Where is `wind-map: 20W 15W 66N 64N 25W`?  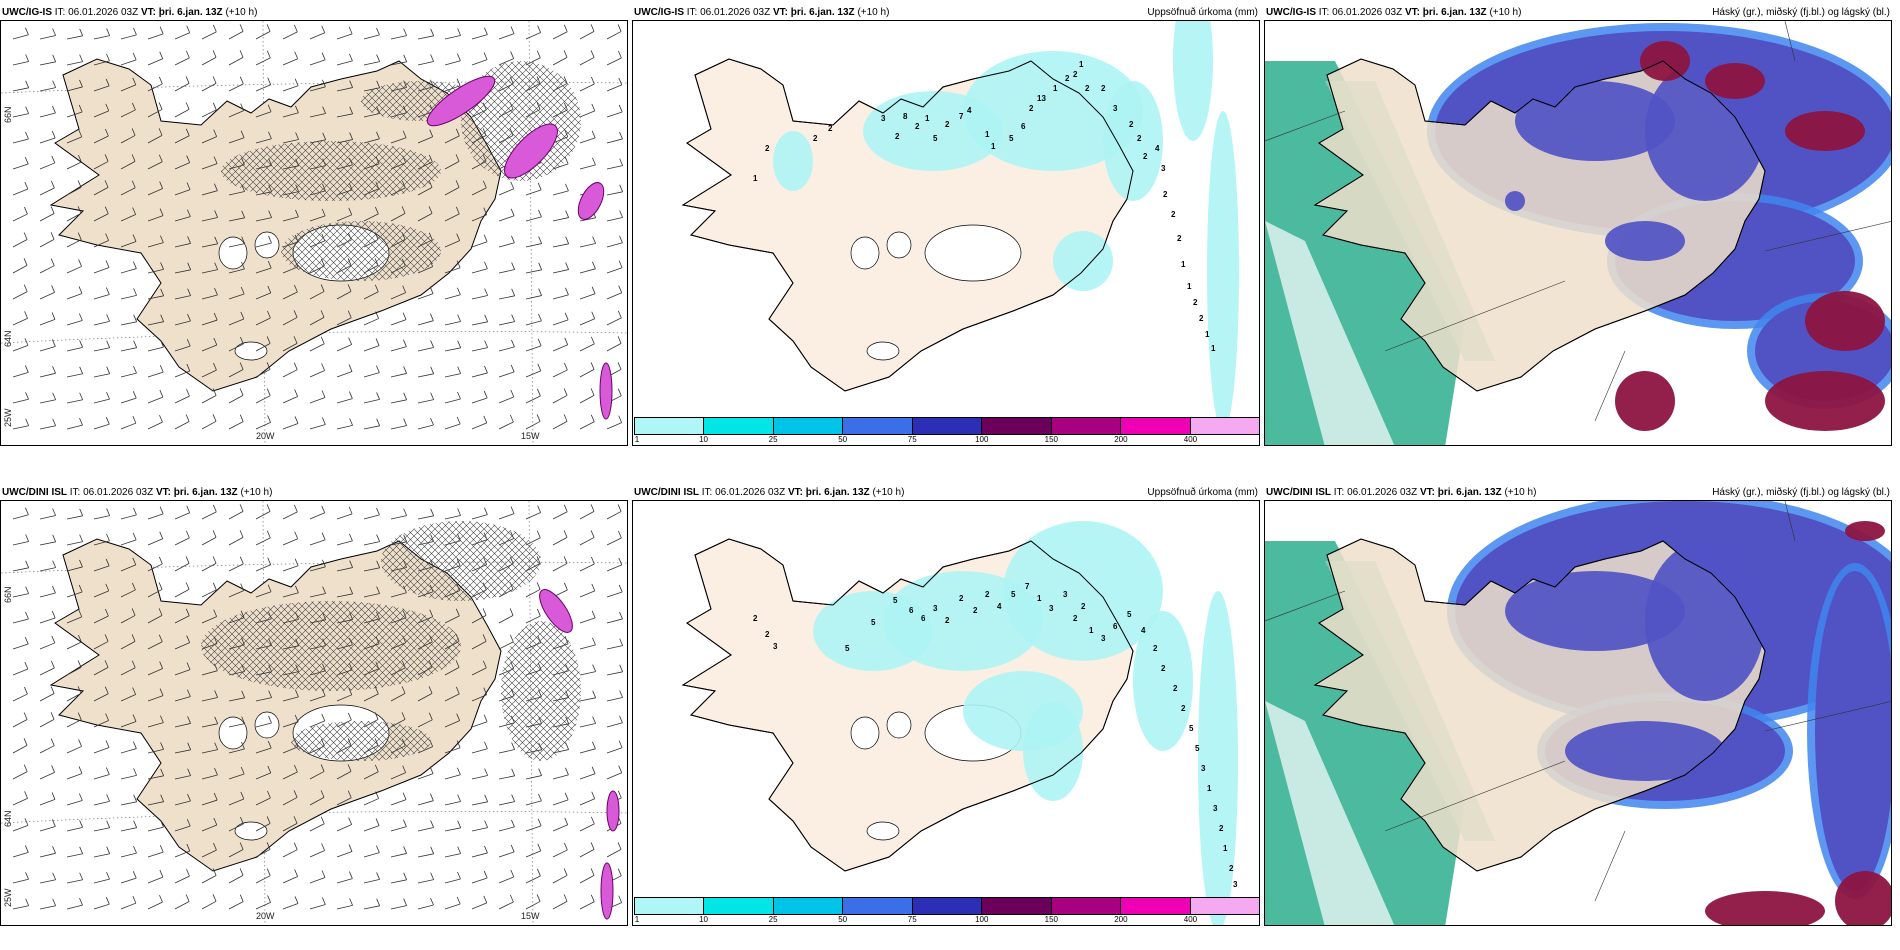
wind-map: 20W 15W 66N 64N 25W is located at coordinates (314, 233).